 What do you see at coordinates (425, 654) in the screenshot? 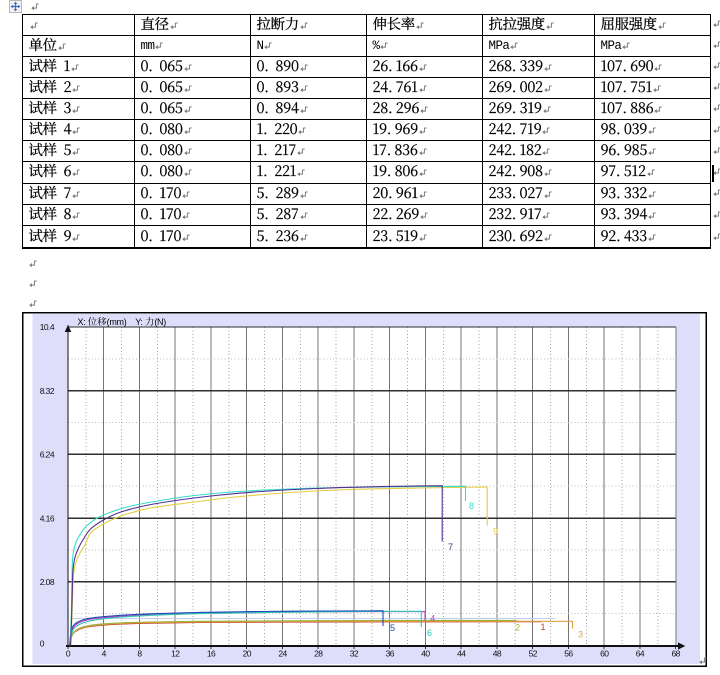
I see `svg-text: 40` at bounding box center [425, 654].